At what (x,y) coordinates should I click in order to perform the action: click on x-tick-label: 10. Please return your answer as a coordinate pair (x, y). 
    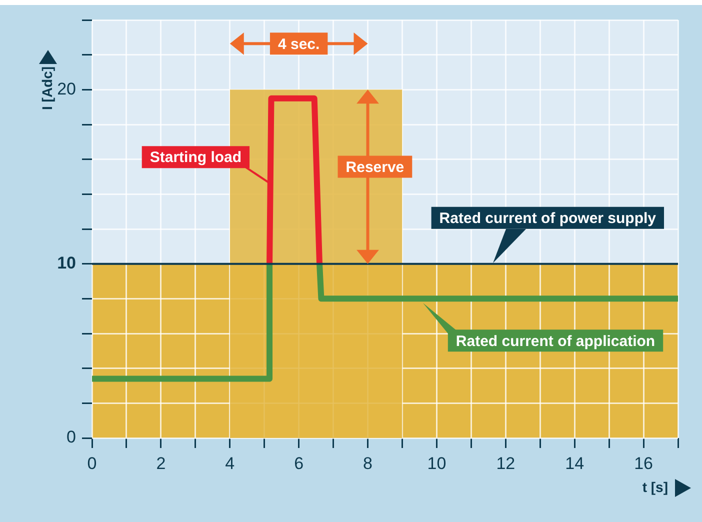
    Looking at the image, I should click on (436, 463).